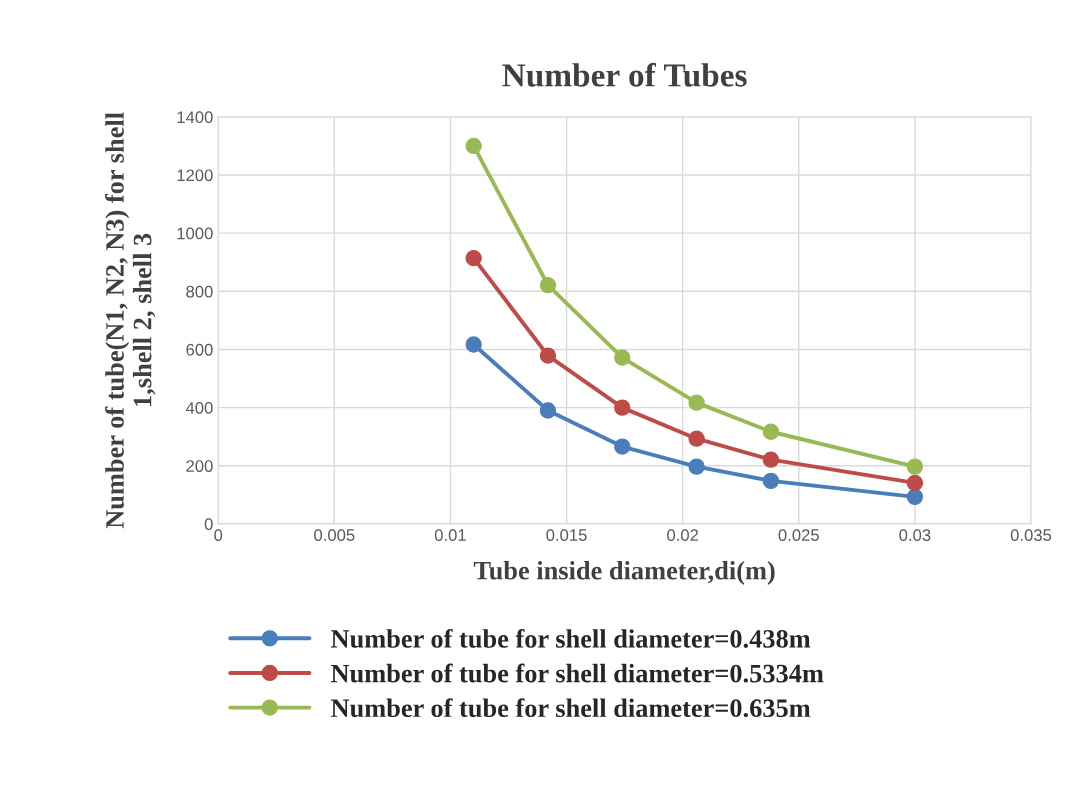 This screenshot has width=1091, height=806. What do you see at coordinates (915, 535) in the screenshot?
I see `x-tick-label: 0.03` at bounding box center [915, 535].